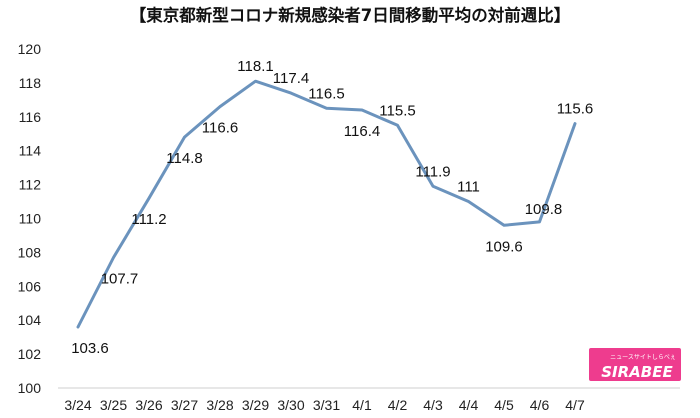 This screenshot has height=418, width=700. I want to click on x-tick-label: 4/7, so click(575, 405).